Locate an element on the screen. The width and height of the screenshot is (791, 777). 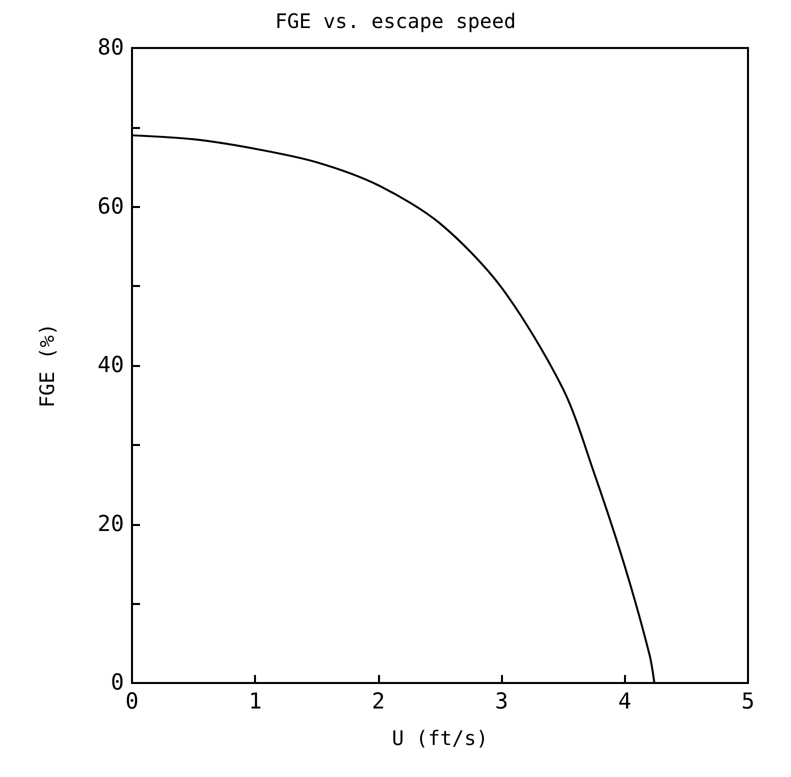
x-tick-label: 4 is located at coordinates (625, 702).